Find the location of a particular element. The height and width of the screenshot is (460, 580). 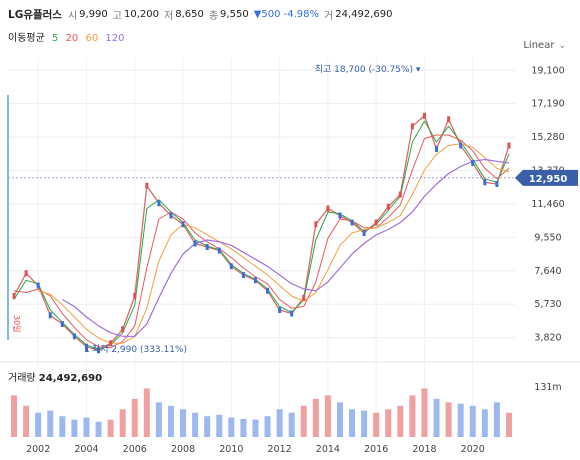

volume-title-value: 24,492,690 is located at coordinates (70, 378).